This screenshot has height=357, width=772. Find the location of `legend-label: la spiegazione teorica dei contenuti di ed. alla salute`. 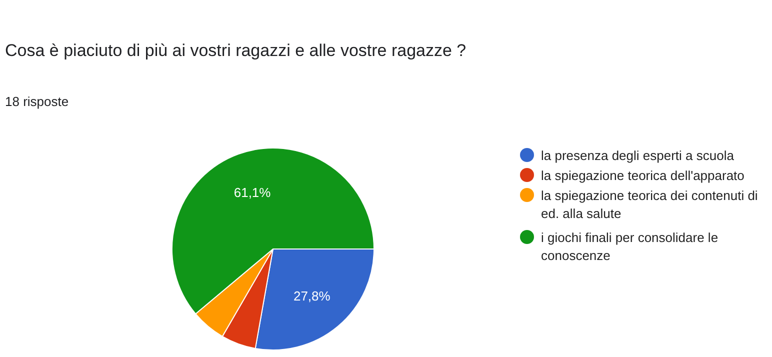

legend-label: la spiegazione teorica dei contenuti di ed. alla salute is located at coordinates (649, 204).